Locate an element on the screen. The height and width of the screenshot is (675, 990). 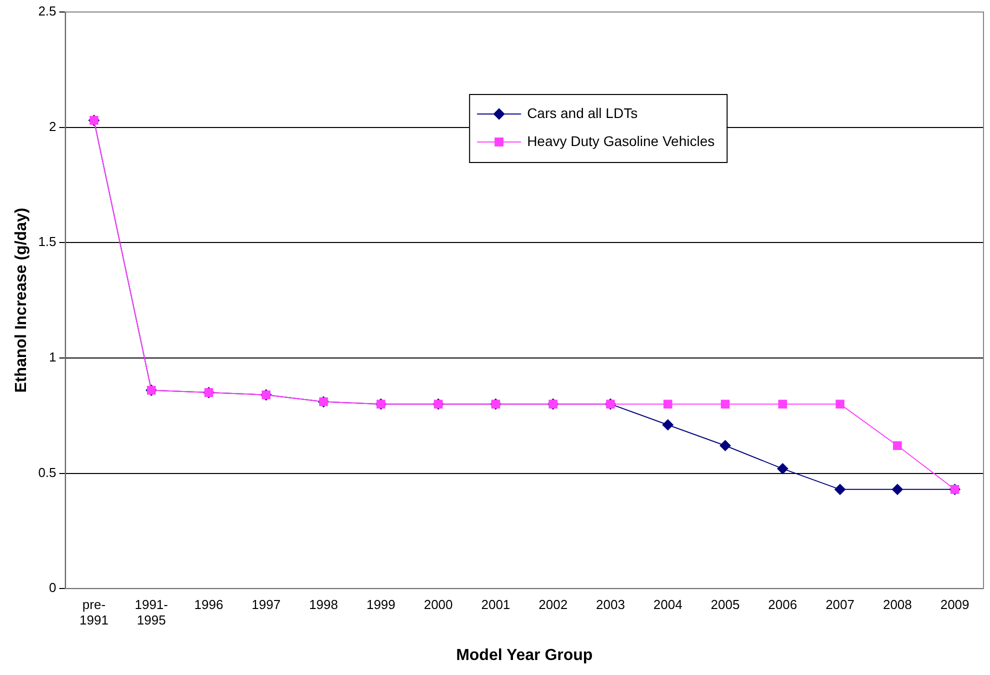
x-tick-label: 1998 is located at coordinates (323, 604).